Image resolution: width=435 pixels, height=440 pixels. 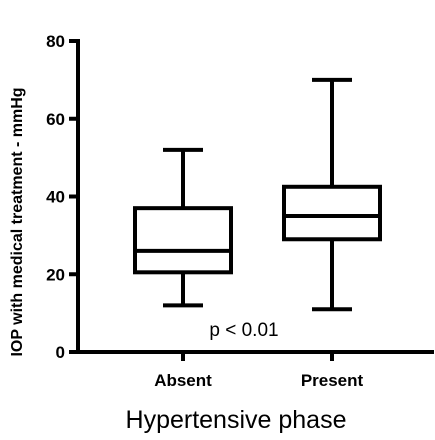 I want to click on y-axis: 0 20 40 60 80, so click(x=63, y=197).